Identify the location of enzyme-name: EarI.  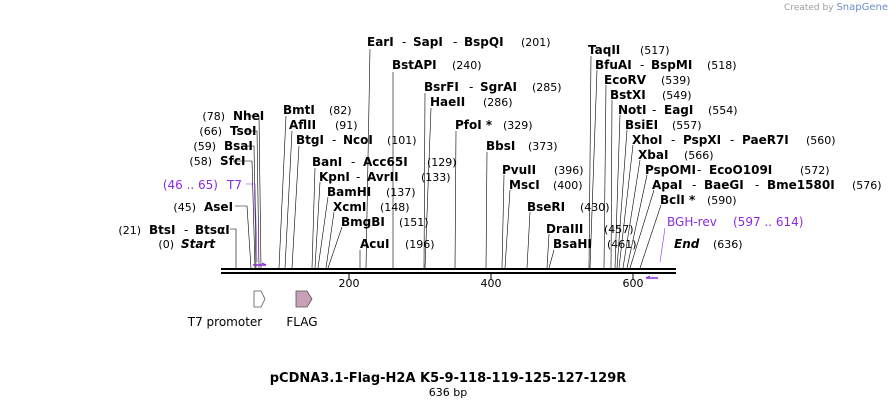
(380, 42).